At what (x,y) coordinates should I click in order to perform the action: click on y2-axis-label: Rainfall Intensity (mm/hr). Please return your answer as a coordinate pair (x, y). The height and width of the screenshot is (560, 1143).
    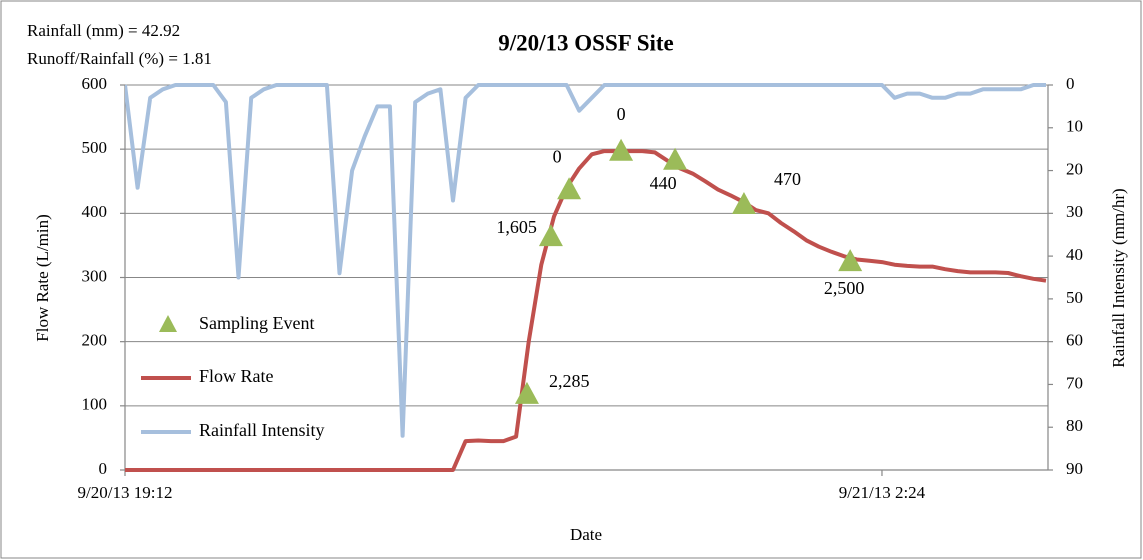
    Looking at the image, I should click on (1118, 277).